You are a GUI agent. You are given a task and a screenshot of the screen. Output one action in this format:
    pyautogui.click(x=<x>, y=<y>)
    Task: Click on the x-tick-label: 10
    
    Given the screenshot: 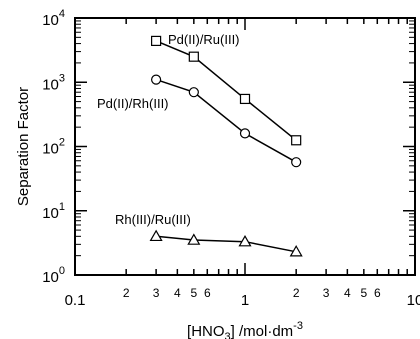 What is the action you would take?
    pyautogui.click(x=413, y=300)
    